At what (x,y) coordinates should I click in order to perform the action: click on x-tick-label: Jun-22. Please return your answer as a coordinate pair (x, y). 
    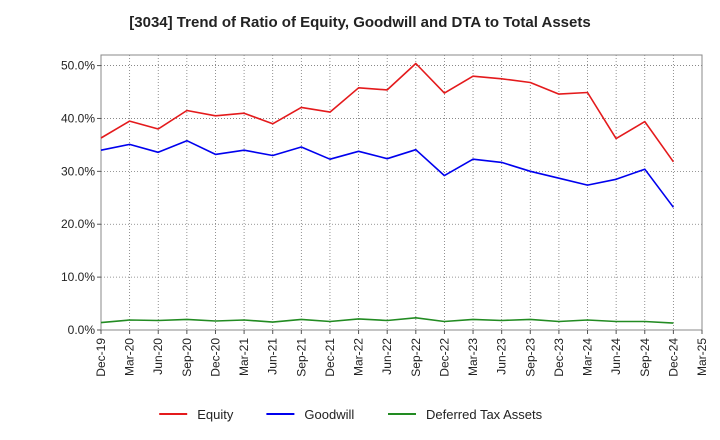
    Looking at the image, I should click on (387, 356).